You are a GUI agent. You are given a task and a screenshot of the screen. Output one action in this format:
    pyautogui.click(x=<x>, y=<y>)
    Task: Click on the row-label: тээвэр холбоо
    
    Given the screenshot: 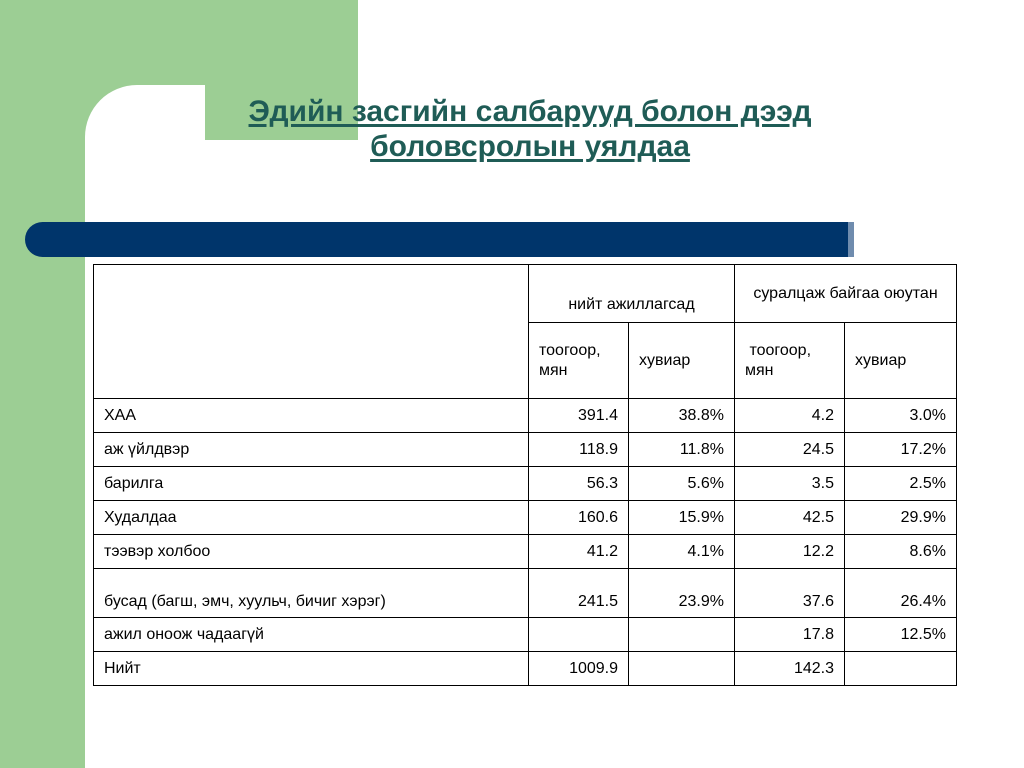 What is the action you would take?
    pyautogui.click(x=311, y=551)
    